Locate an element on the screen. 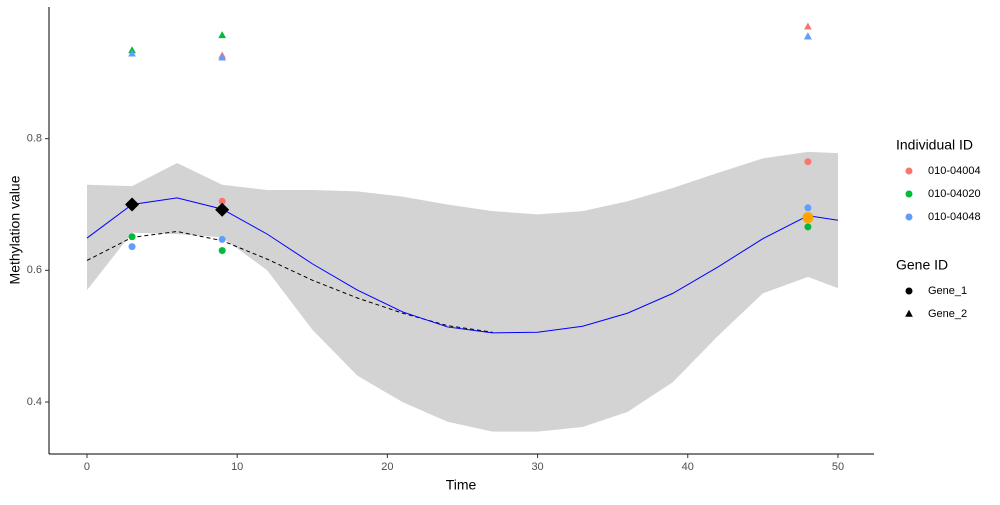 Image resolution: width=1000 pixels, height=505 pixels. legend-label: 010-04048 is located at coordinates (954, 217).